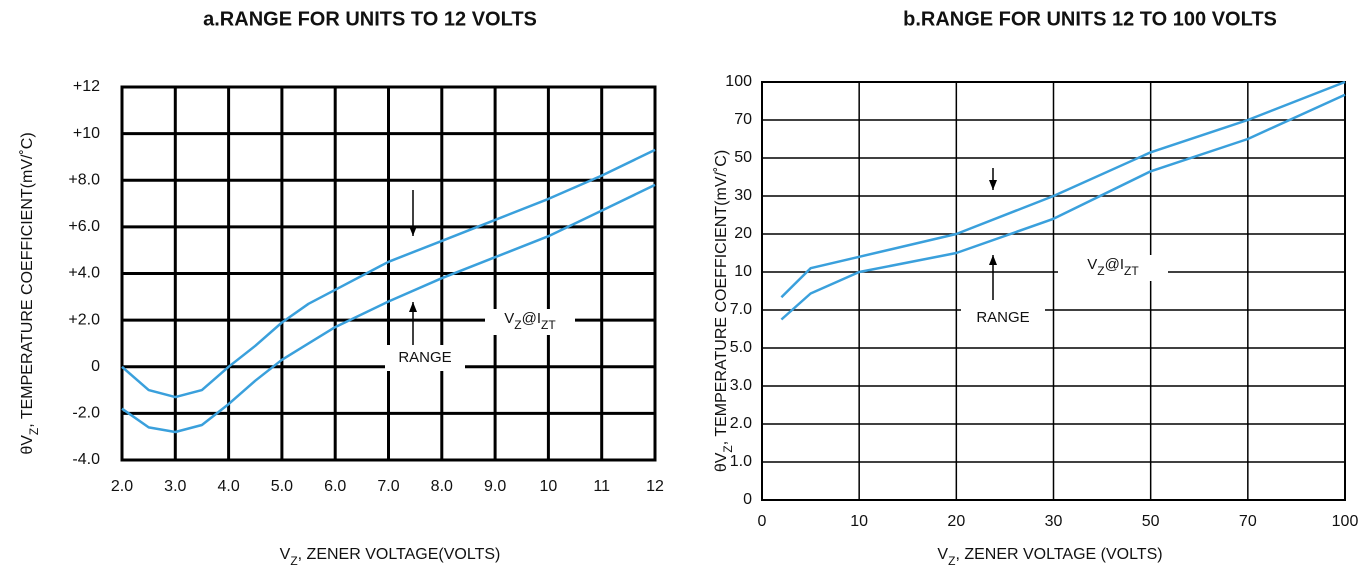 The width and height of the screenshot is (1364, 577). What do you see at coordinates (86, 133) in the screenshot?
I see `y-tick-label: +10` at bounding box center [86, 133].